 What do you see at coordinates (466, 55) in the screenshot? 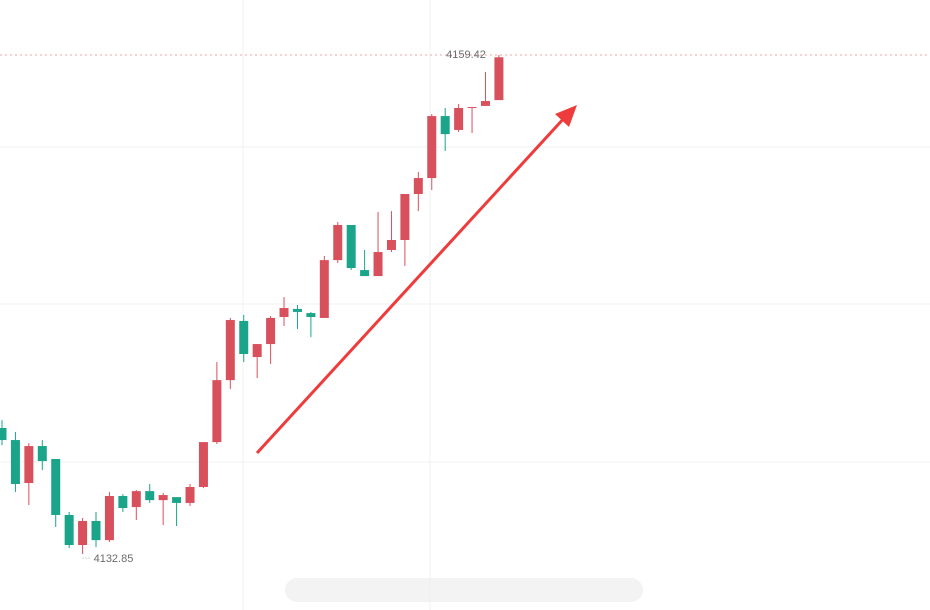
I see `high-price-label: 4159.42` at bounding box center [466, 55].